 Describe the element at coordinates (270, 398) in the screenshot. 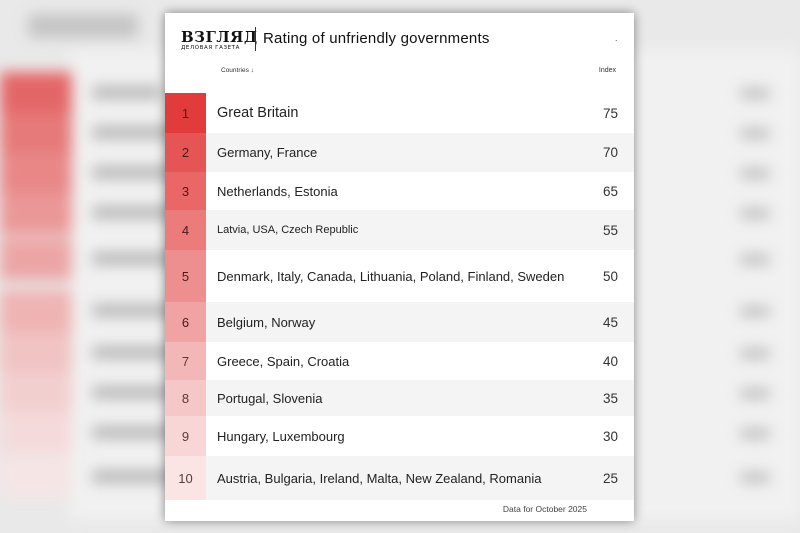

I see `countries-cell: Portugal, Slovenia` at that location.